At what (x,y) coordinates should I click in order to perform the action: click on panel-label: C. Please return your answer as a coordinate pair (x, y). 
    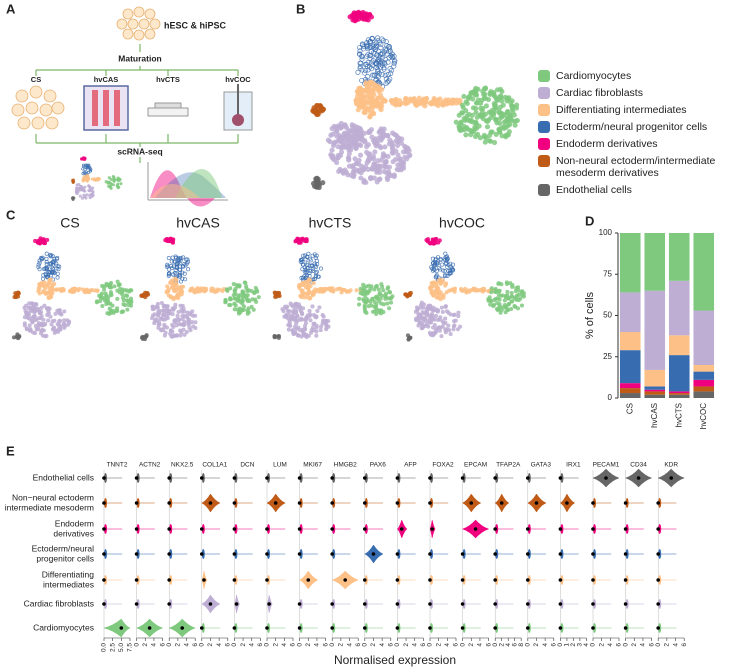
    Looking at the image, I should click on (11, 214).